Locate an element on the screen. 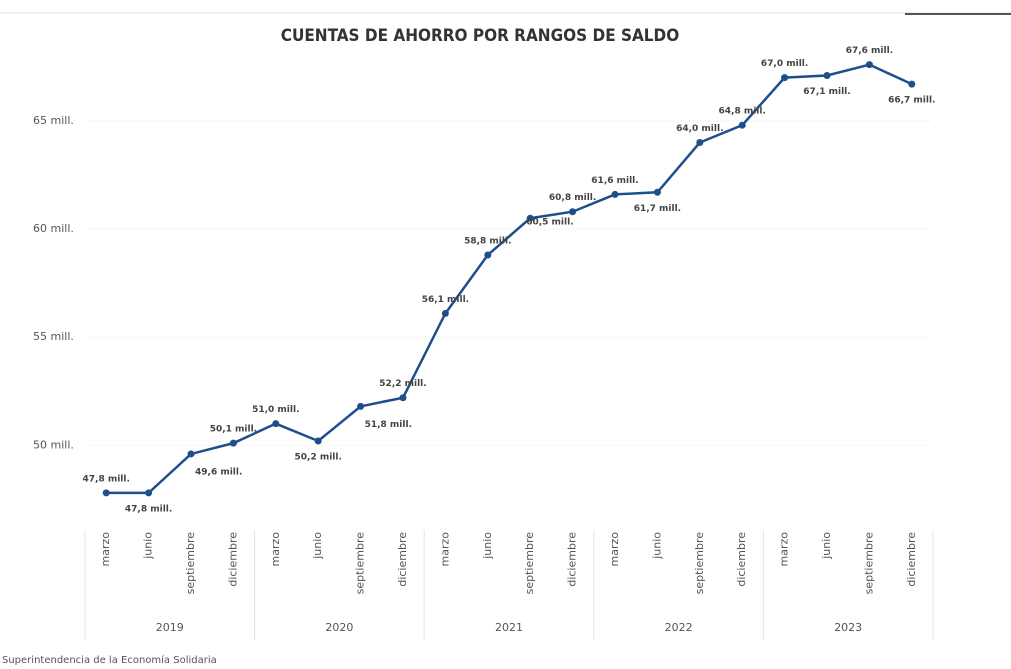 The image size is (1011, 669). data-label: 61,6 mill. is located at coordinates (614, 181).